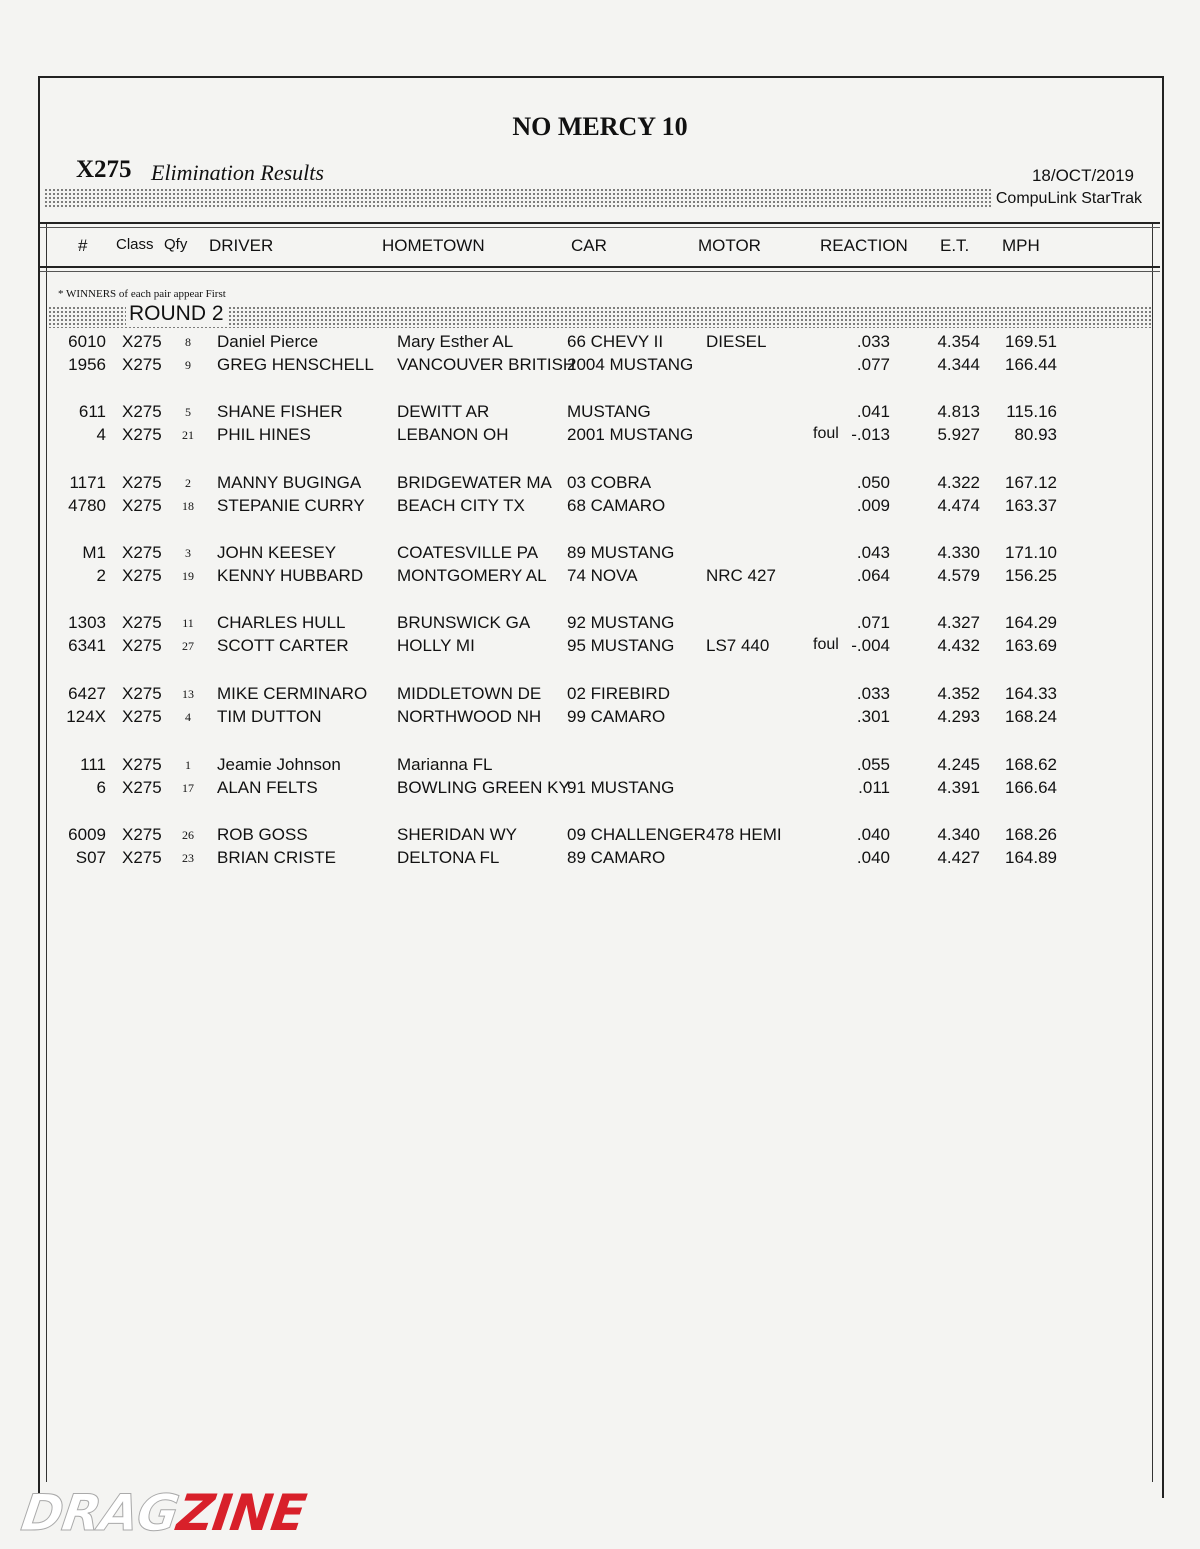  Describe the element at coordinates (1068, 198) in the screenshot. I see `system-name: CompuLink StarTrak` at that location.